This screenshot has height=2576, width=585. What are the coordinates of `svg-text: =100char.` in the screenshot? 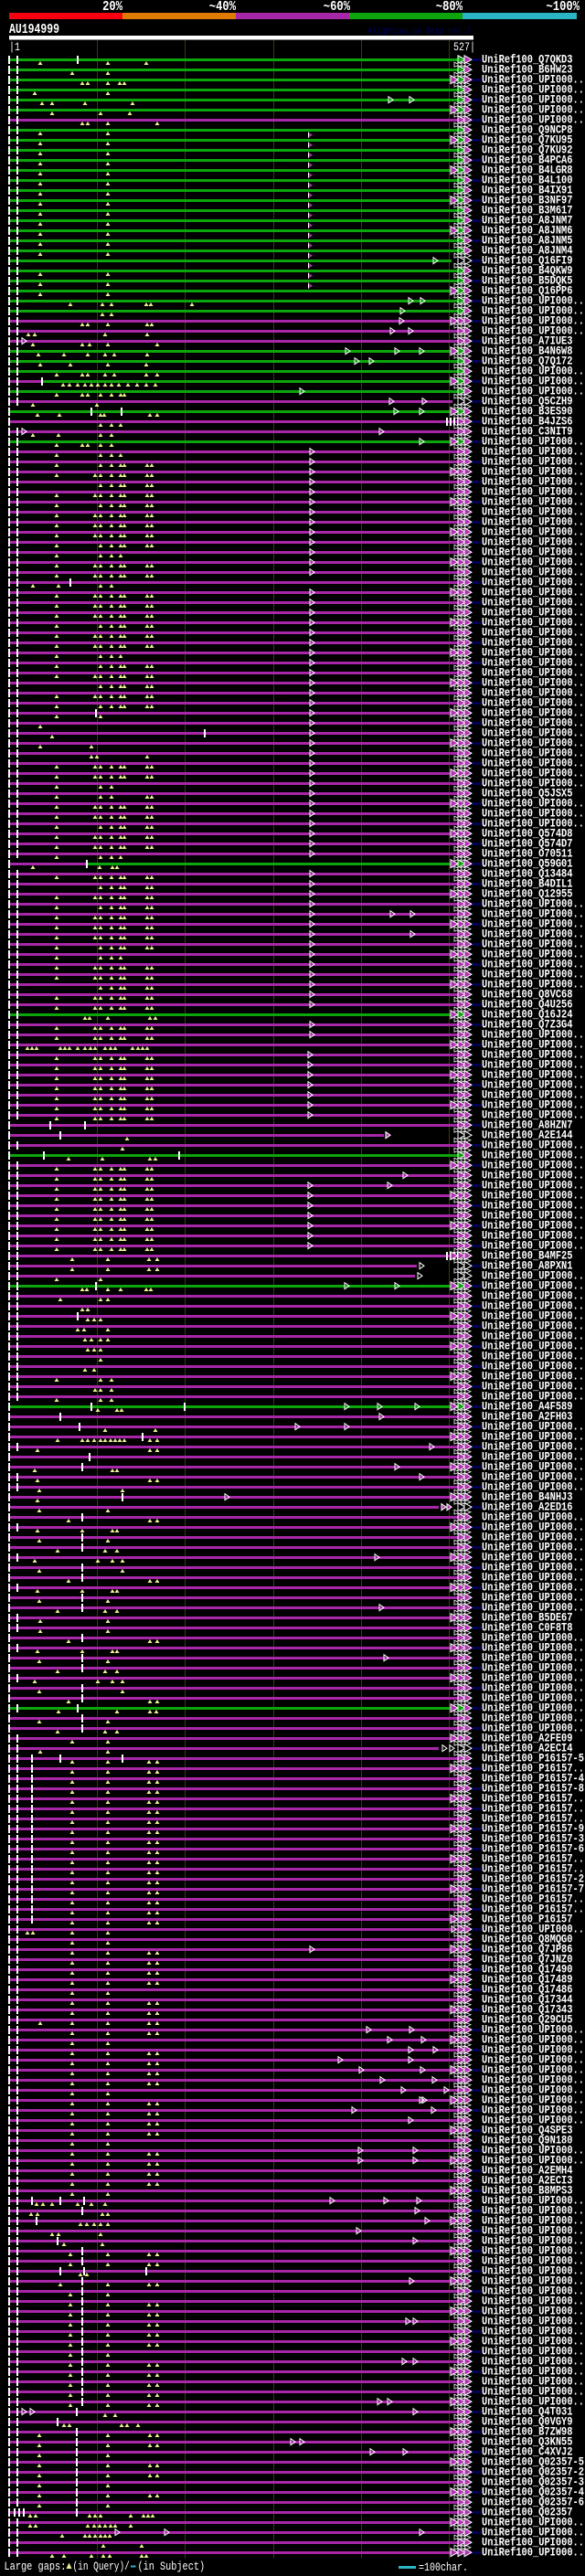 It's located at (444, 2567).